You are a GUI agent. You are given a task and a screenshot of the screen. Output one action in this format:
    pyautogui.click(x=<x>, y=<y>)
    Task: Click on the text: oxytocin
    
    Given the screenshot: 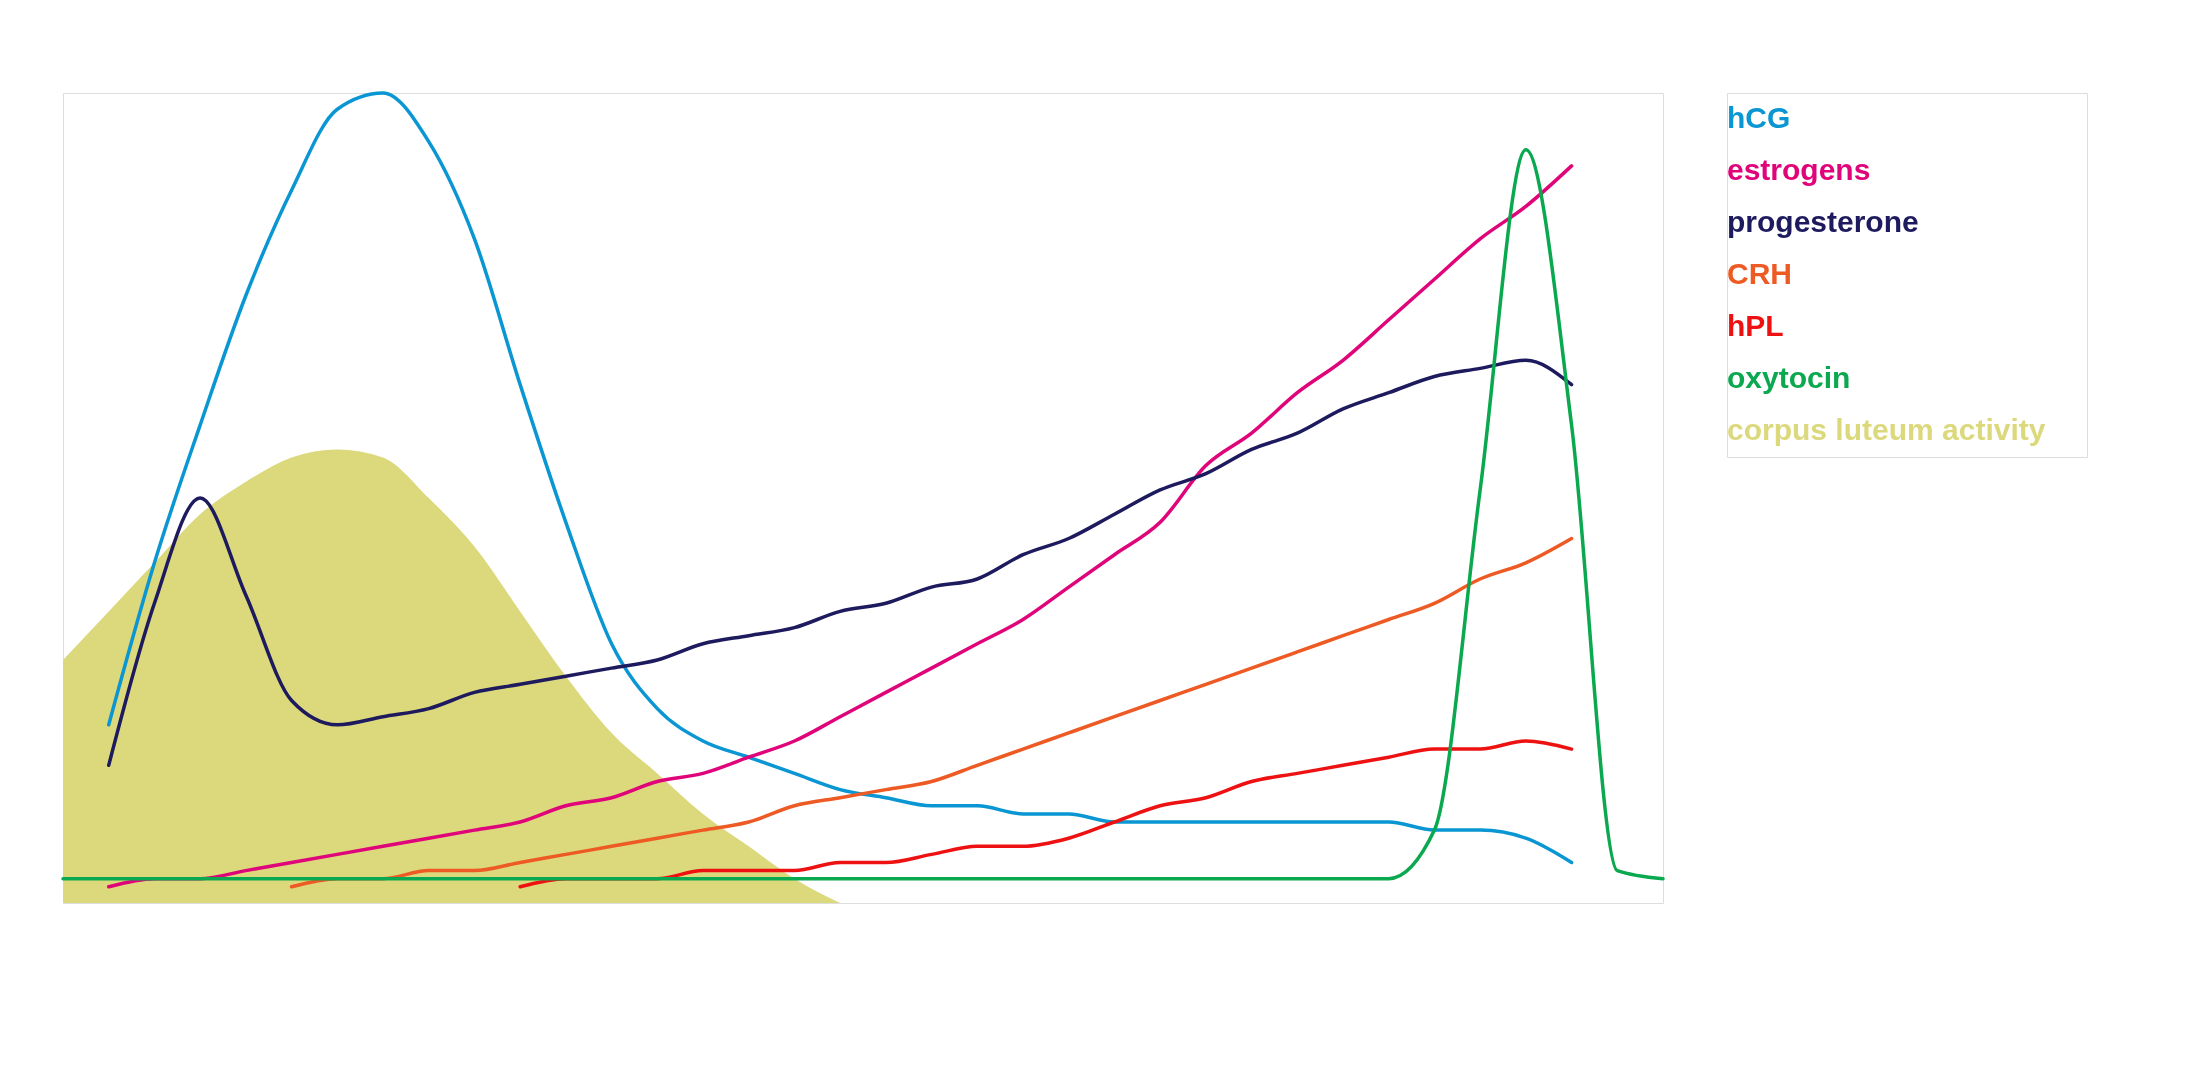 What is the action you would take?
    pyautogui.click(x=1789, y=377)
    